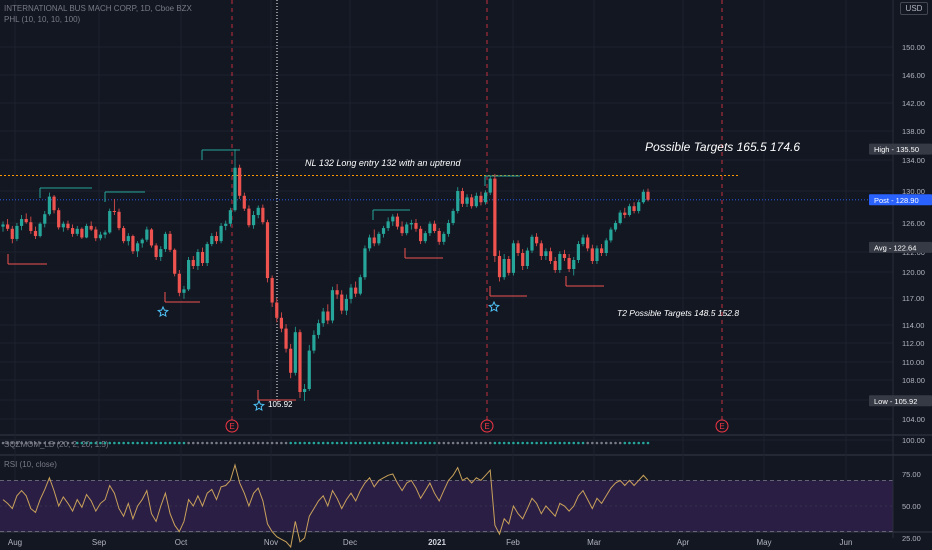 The width and height of the screenshot is (932, 550). I want to click on time-tick-label: Mar, so click(594, 542).